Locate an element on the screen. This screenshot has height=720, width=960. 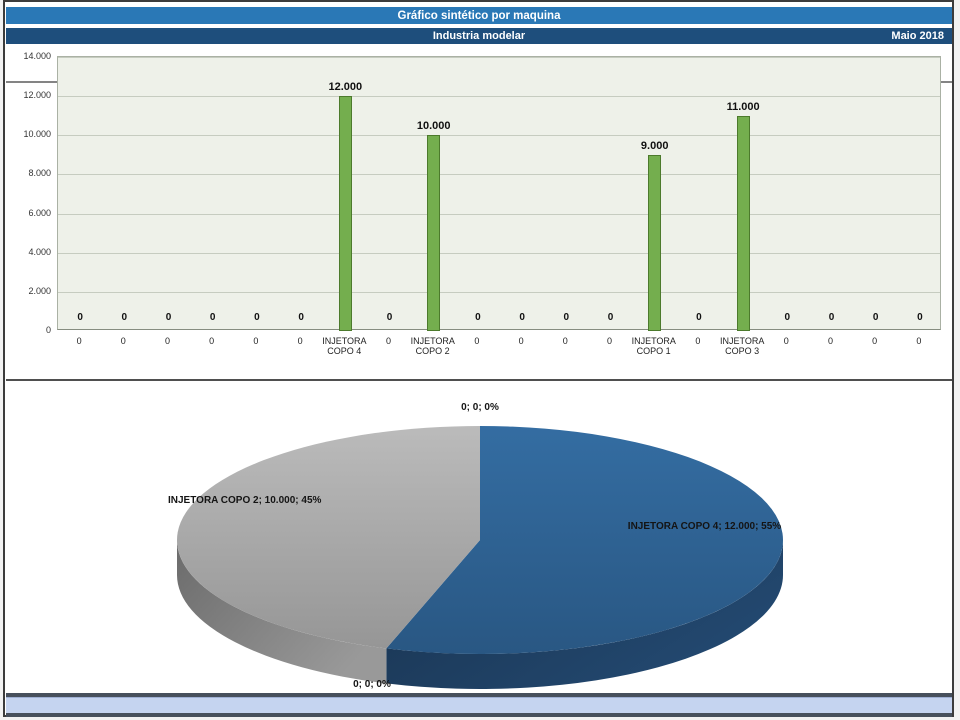
bar-value-label: 9.000 is located at coordinates (654, 145).